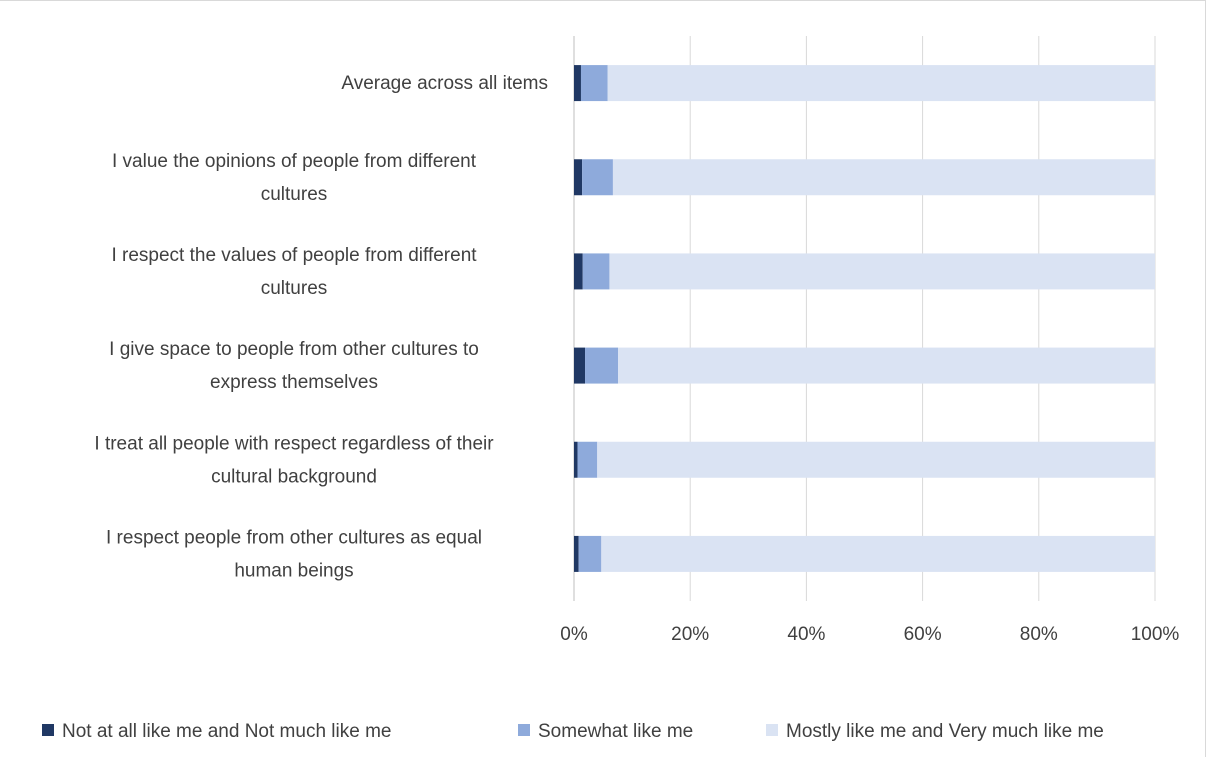  What do you see at coordinates (690, 634) in the screenshot?
I see `x-tick-label: 20%` at bounding box center [690, 634].